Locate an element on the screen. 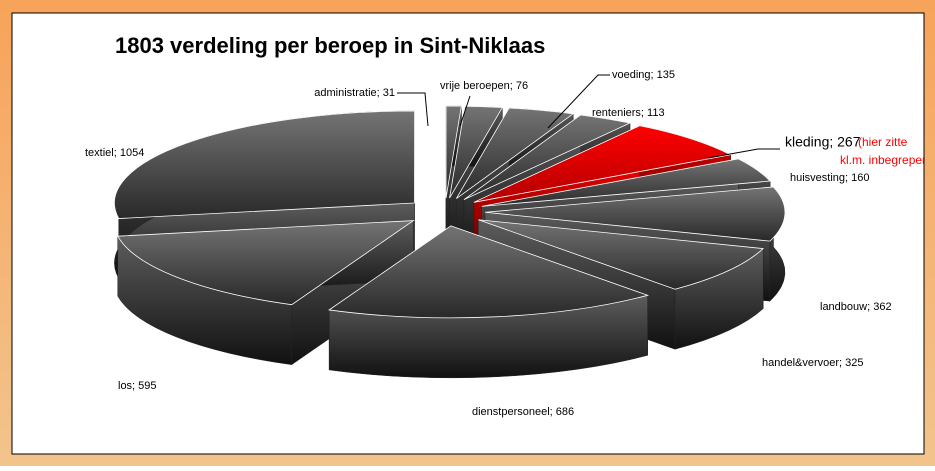  data-label: renteniers; 113 is located at coordinates (628, 113).